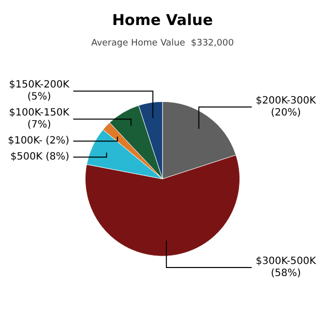 This screenshot has width=325, height=325. I want to click on chart-subtitle: Average Home Value $332,000, so click(162, 43).